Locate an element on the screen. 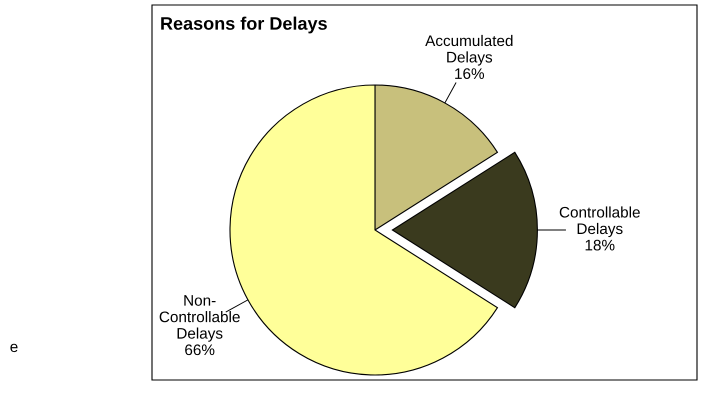  data-label: 66% is located at coordinates (199, 350).